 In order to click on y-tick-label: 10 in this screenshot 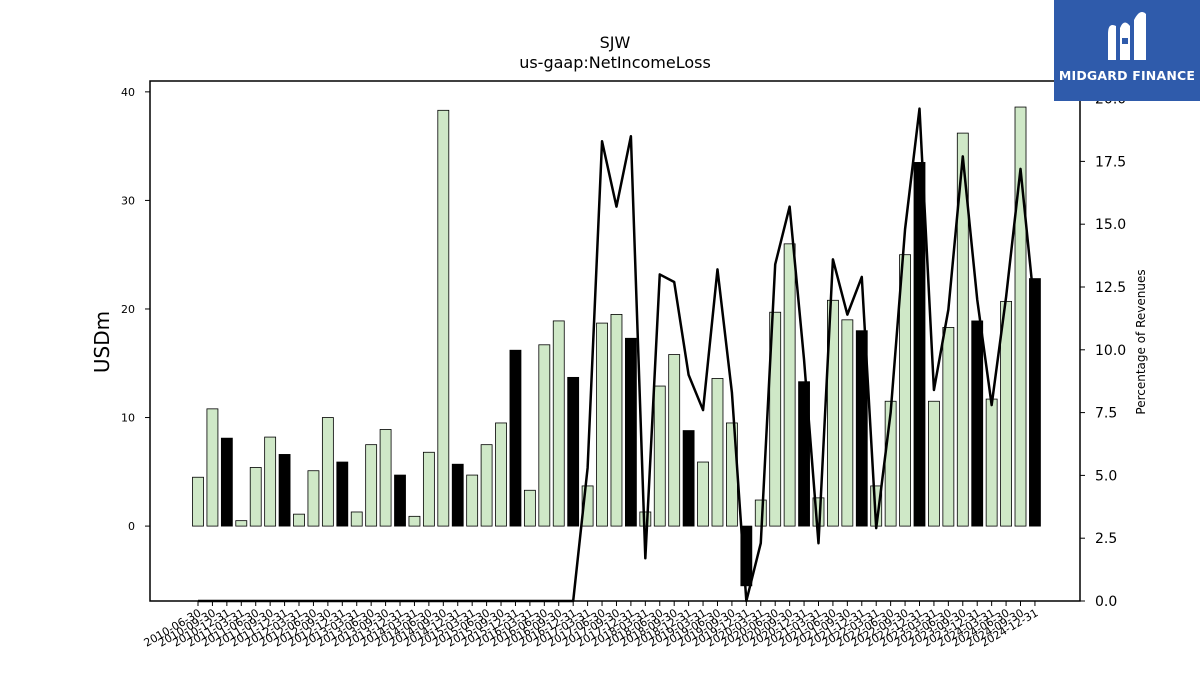, I will do `click(128, 418)`.